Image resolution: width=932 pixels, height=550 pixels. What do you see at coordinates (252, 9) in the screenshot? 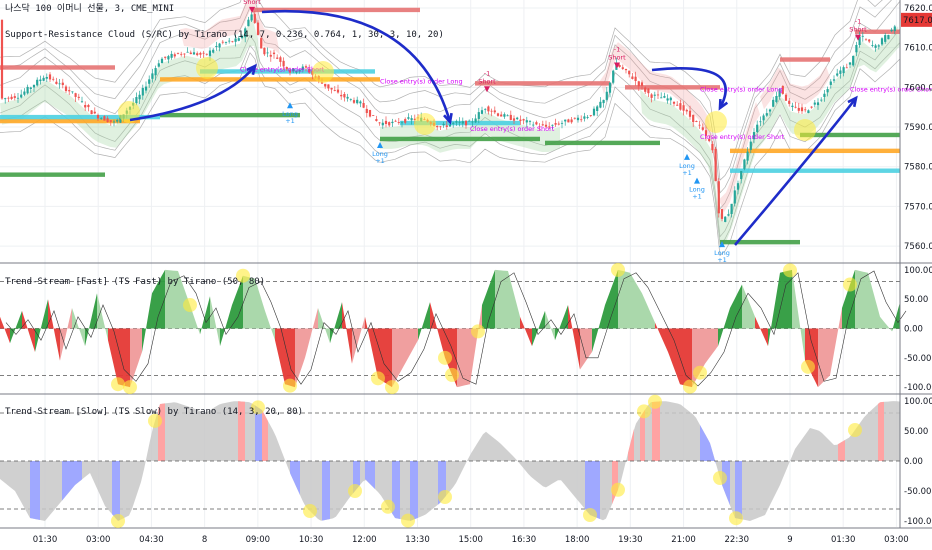
I see `short-arrow` at bounding box center [252, 9].